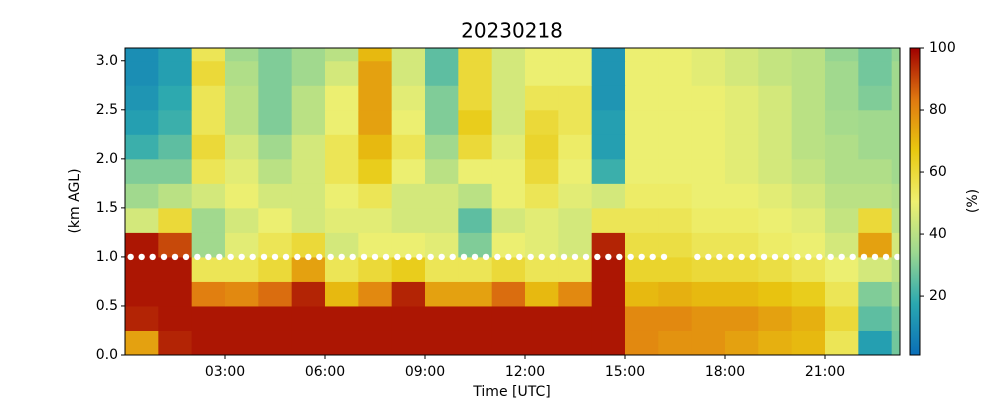 The image size is (1000, 400). Describe the element at coordinates (973, 201) in the screenshot. I see `colorbar-label: (%)` at that location.